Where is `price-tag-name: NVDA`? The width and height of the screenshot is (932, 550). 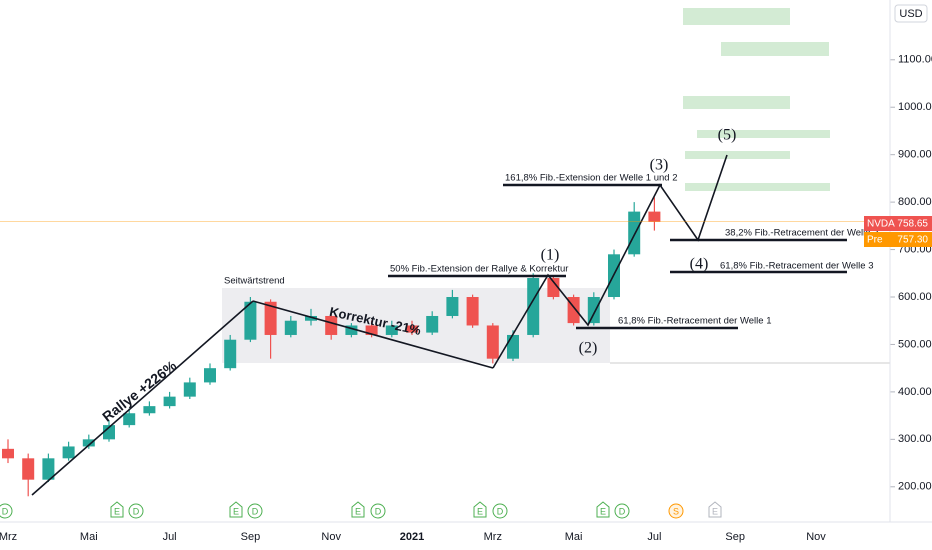
price-tag-name: NVDA is located at coordinates (881, 224).